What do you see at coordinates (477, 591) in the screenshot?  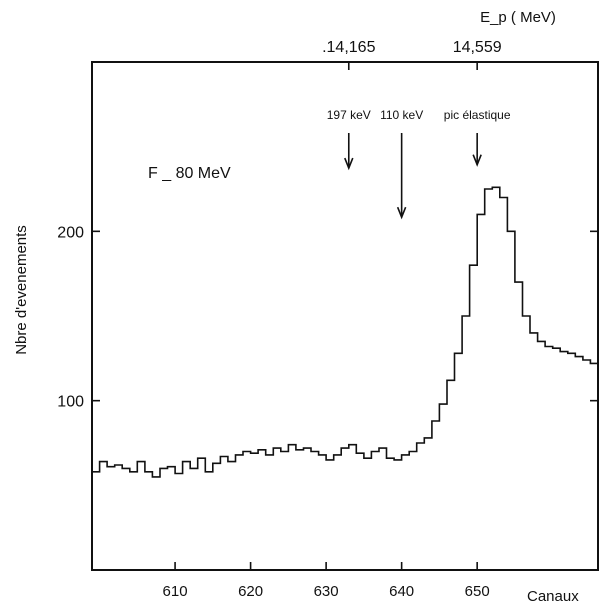 I see `x-tick-label: 650` at bounding box center [477, 591].